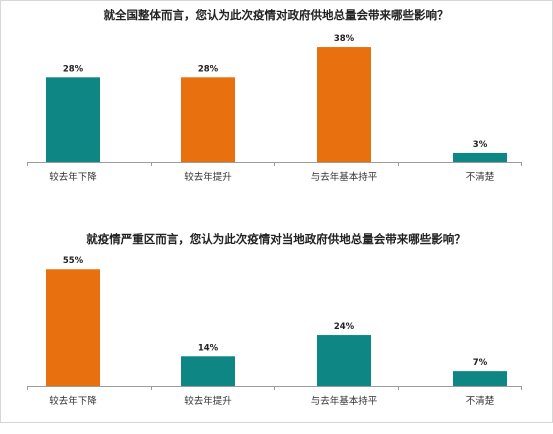  Describe the element at coordinates (276, 15) in the screenshot. I see `chart-title: 就全国整体而言，您认为此次疫情对政府供地总量会带来哪些影响？` at that location.